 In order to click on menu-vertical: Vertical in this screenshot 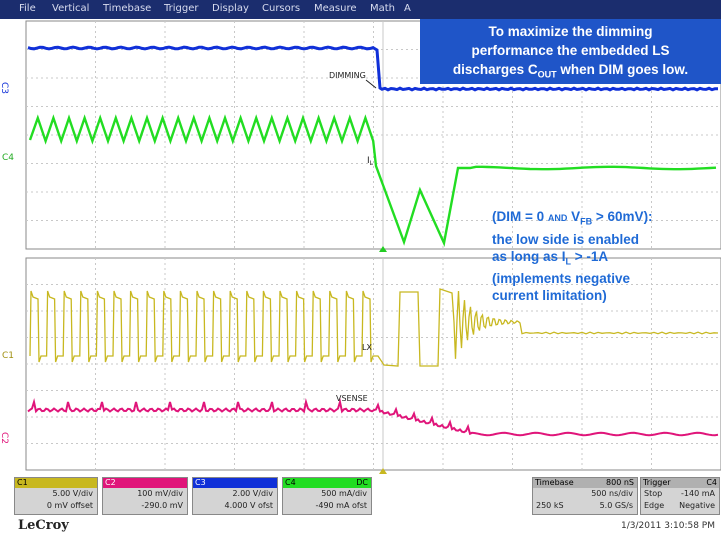, I will do `click(71, 8)`.